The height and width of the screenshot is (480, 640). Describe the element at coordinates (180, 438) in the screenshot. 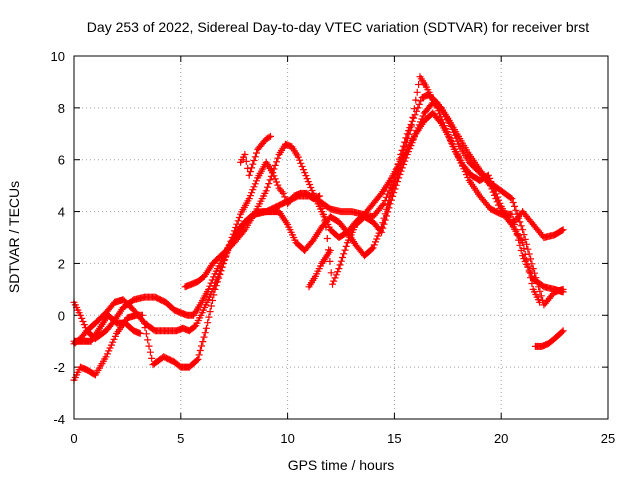

I see `x-tick-label: 5` at that location.